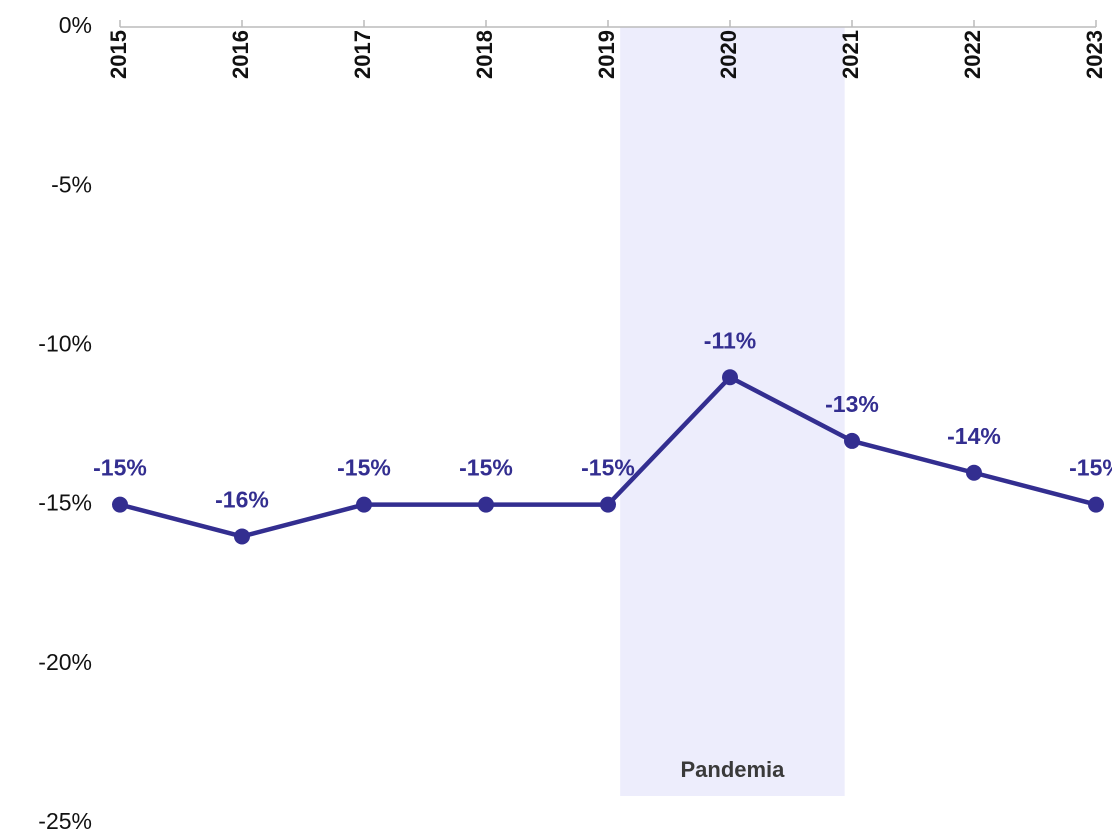 This screenshot has height=838, width=1112. I want to click on x-tick-label: 2021, so click(850, 54).